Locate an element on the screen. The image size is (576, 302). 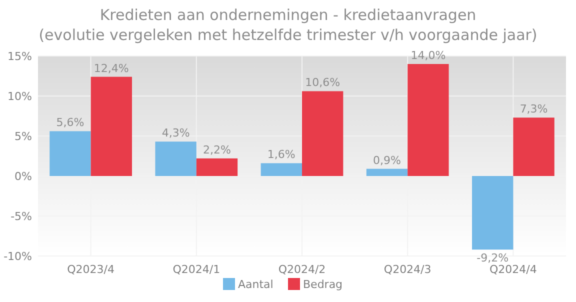
y-tick-label: 15% is located at coordinates (20, 56).